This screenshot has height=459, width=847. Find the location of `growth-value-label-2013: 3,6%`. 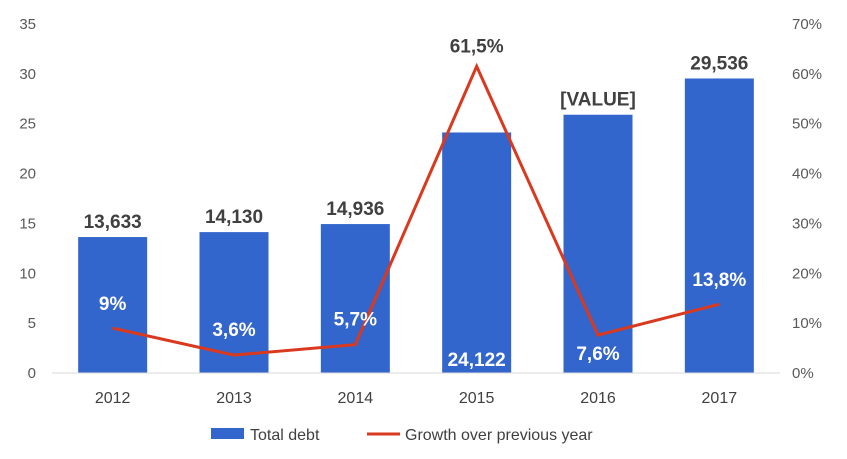

growth-value-label-2013: 3,6% is located at coordinates (233, 330).